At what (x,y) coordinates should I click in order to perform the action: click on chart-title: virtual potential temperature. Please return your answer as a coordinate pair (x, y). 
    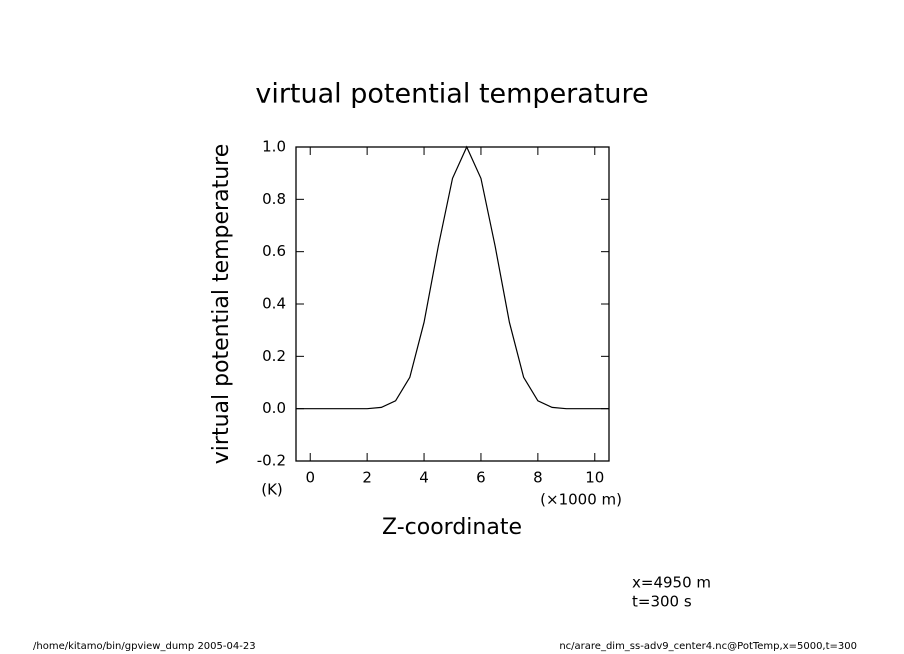
    Looking at the image, I should click on (451, 94).